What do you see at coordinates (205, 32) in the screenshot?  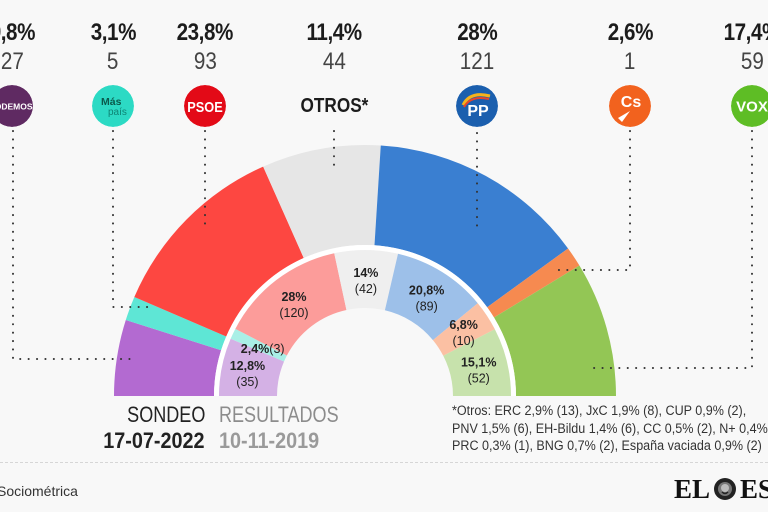 I see `poll-pct: 23,8%` at bounding box center [205, 32].